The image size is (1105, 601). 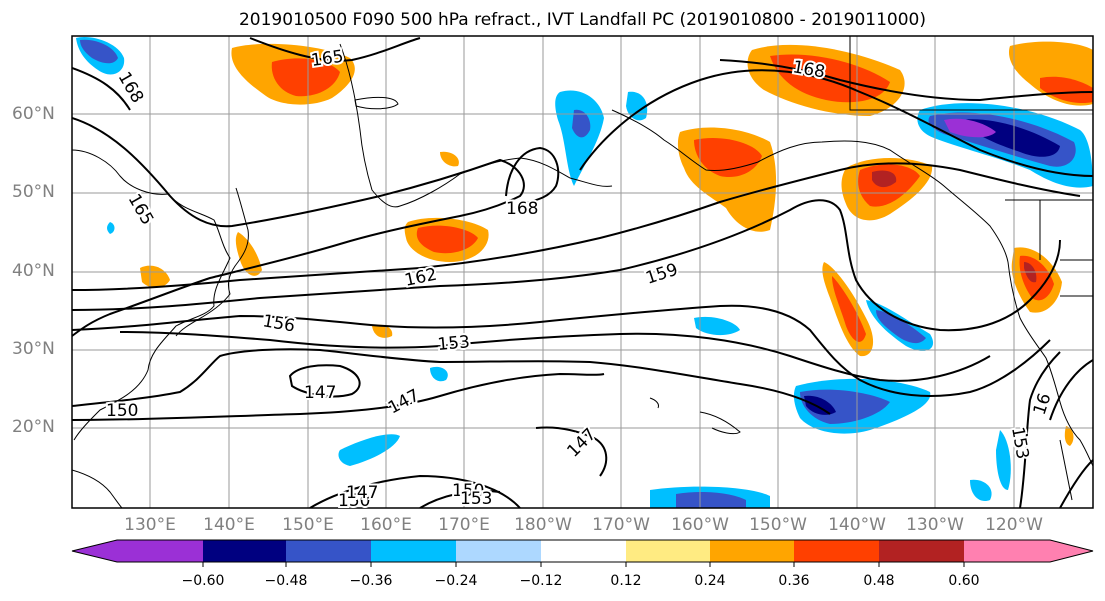 I want to click on colorbar-outline, so click(x=582, y=551).